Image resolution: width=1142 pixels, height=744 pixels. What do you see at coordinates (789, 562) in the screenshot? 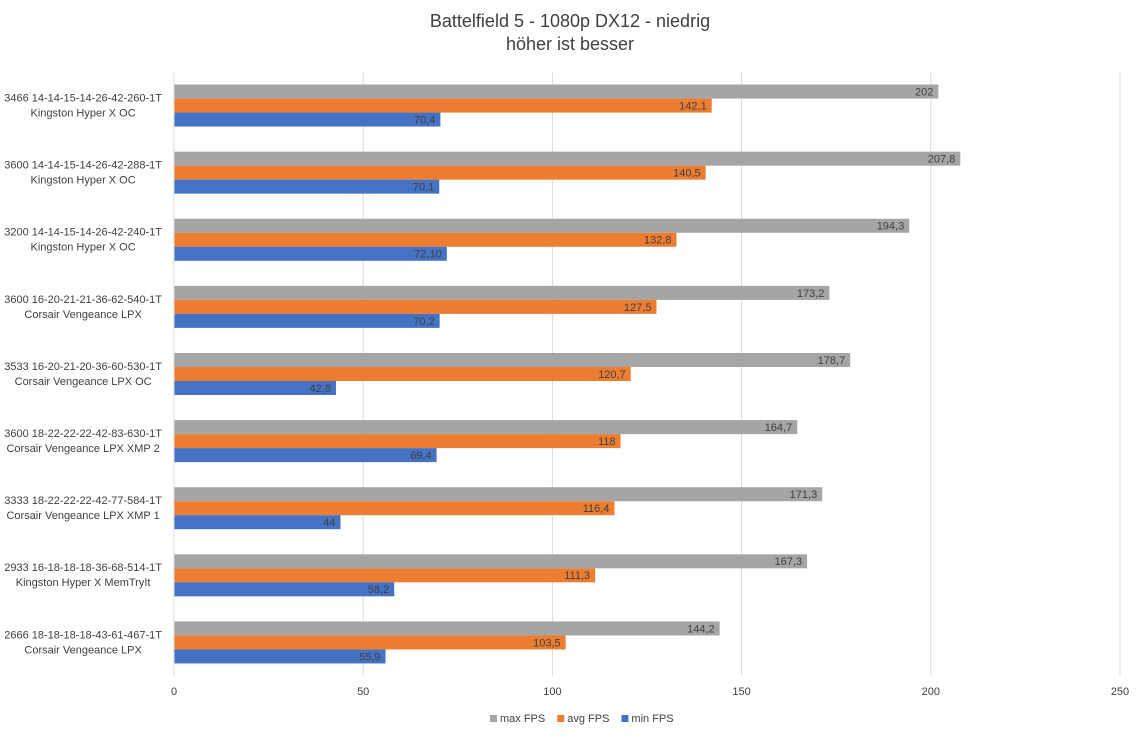
I see `value-label: 167,3` at bounding box center [789, 562].